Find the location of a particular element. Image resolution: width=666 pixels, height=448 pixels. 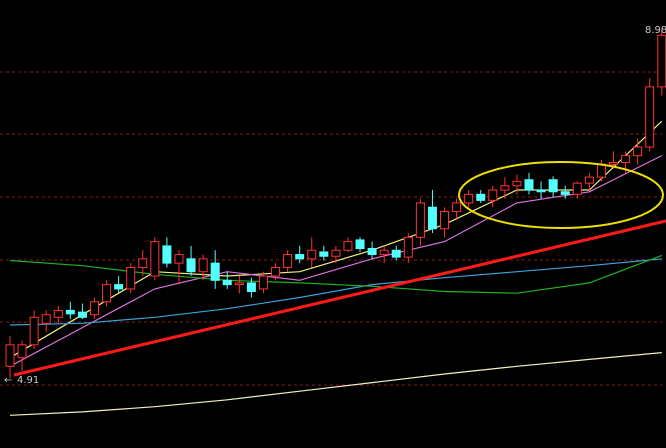

highlight-ellipse is located at coordinates (561, 195).